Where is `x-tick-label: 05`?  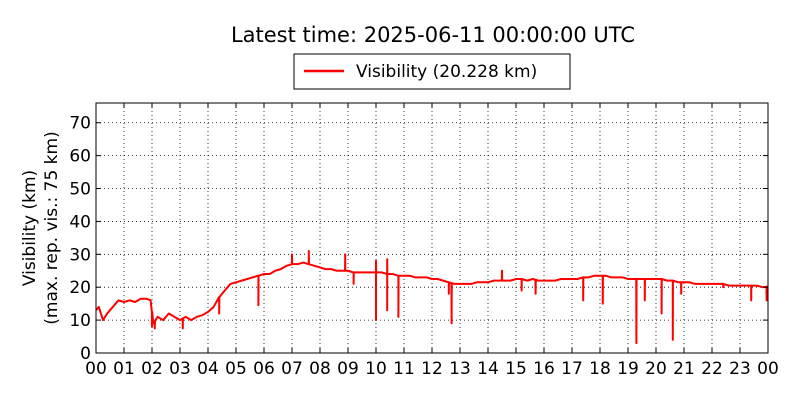
x-tick-label: 05 is located at coordinates (236, 369).